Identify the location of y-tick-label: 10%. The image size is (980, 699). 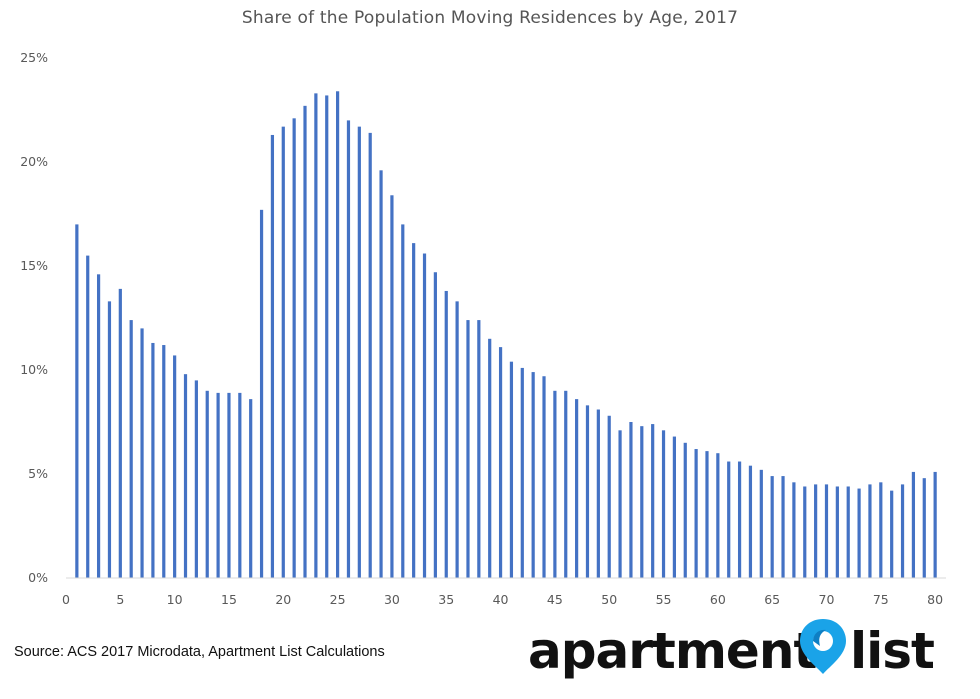
(34, 369).